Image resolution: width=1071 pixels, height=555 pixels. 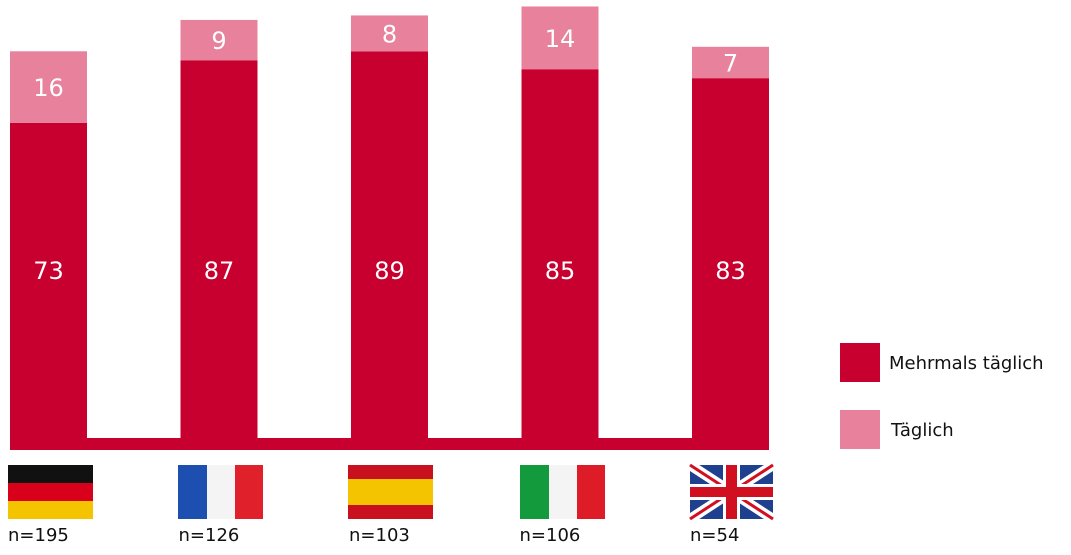 I want to click on x-tick-label: n=195, so click(x=38, y=535).